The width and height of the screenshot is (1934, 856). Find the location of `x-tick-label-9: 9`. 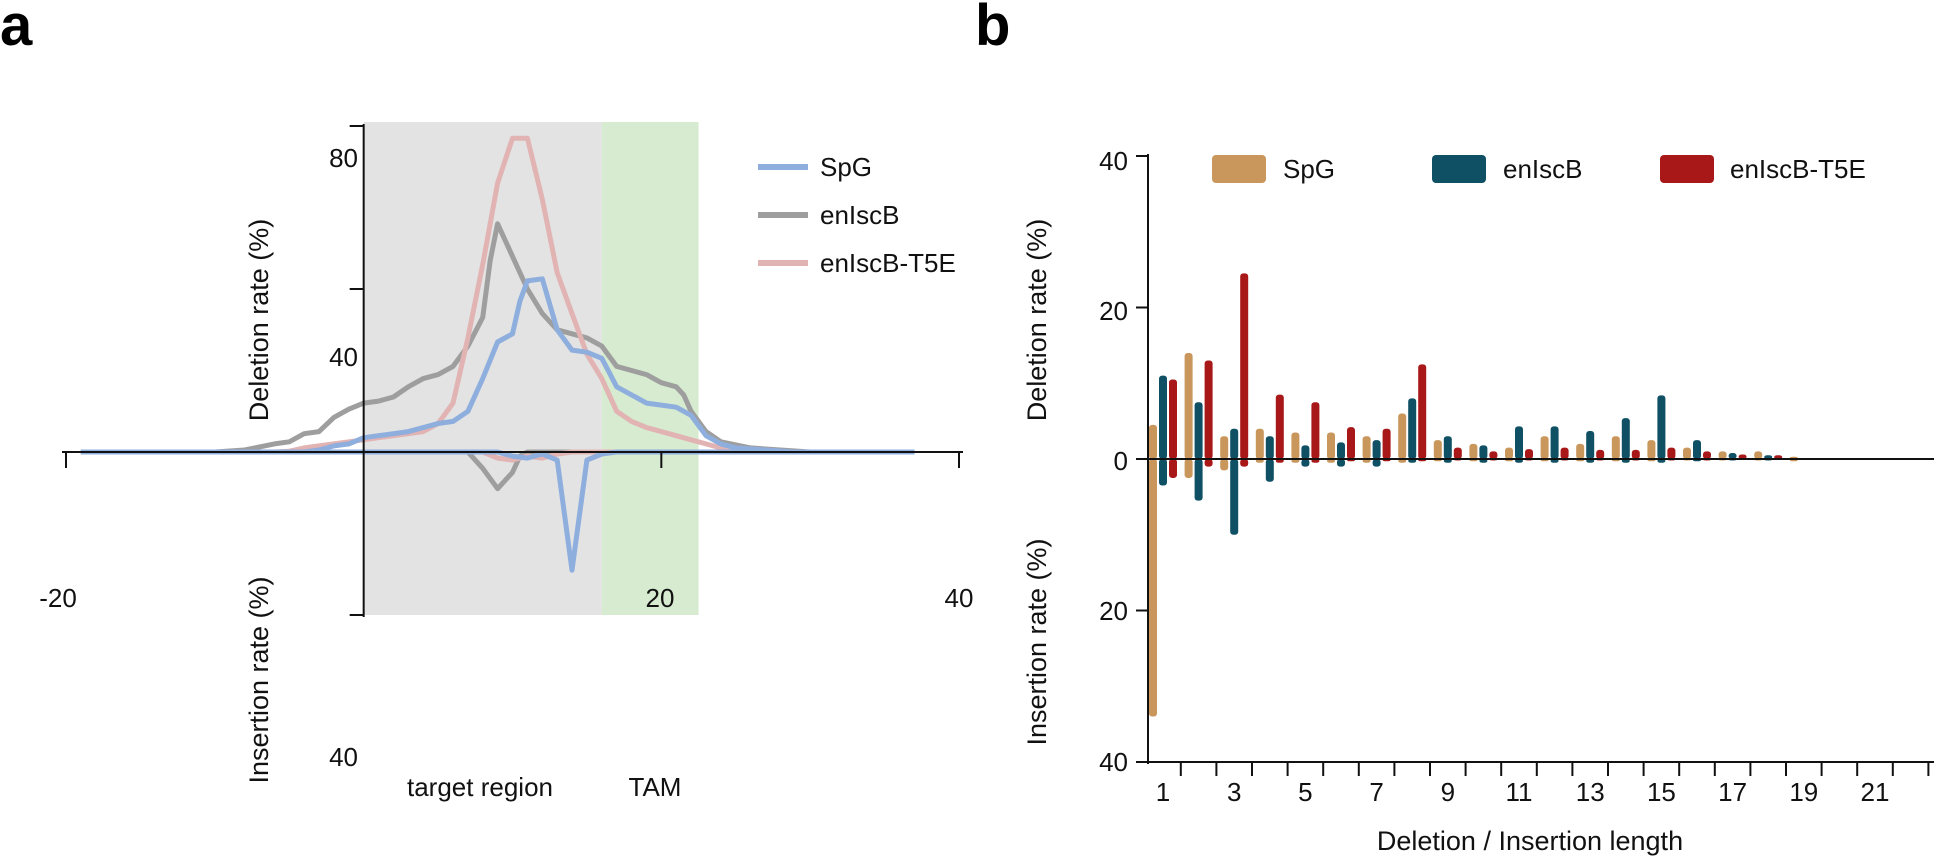

x-tick-label-9: 9 is located at coordinates (1448, 792).